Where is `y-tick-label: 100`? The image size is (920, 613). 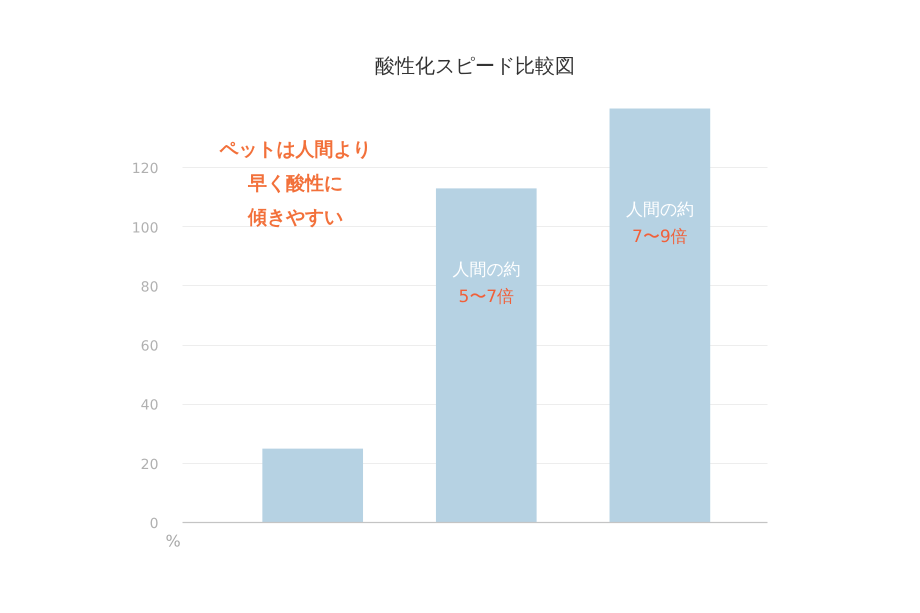
y-tick-label: 100 is located at coordinates (145, 228).